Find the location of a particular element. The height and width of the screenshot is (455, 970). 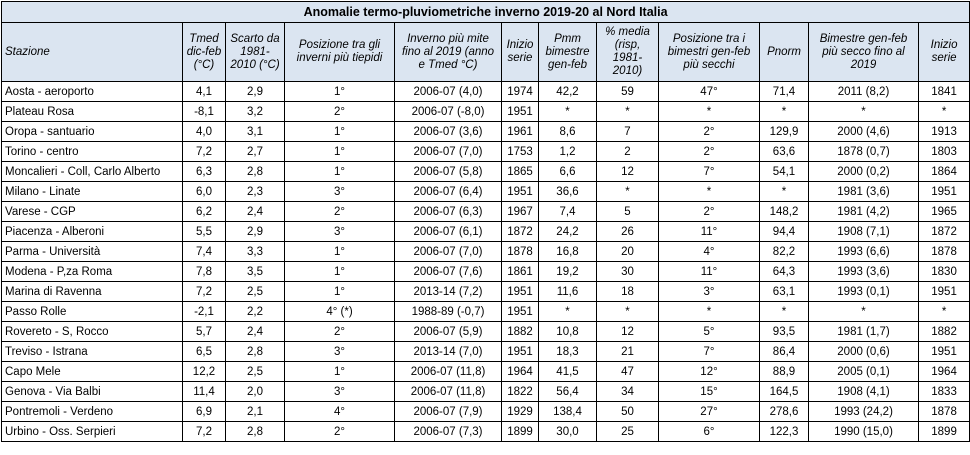

cell-inizio-serie-temp: 1753 is located at coordinates (520, 151).